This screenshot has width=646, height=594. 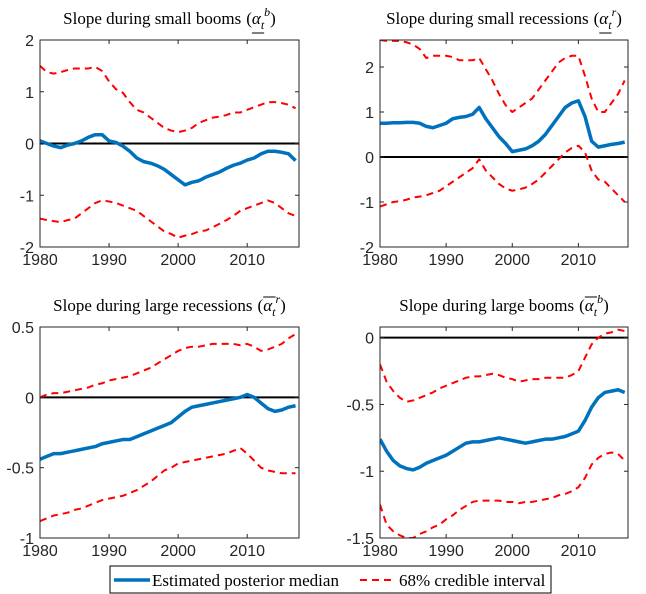 I want to click on y-tick-label: 0.5, so click(x=23, y=328).